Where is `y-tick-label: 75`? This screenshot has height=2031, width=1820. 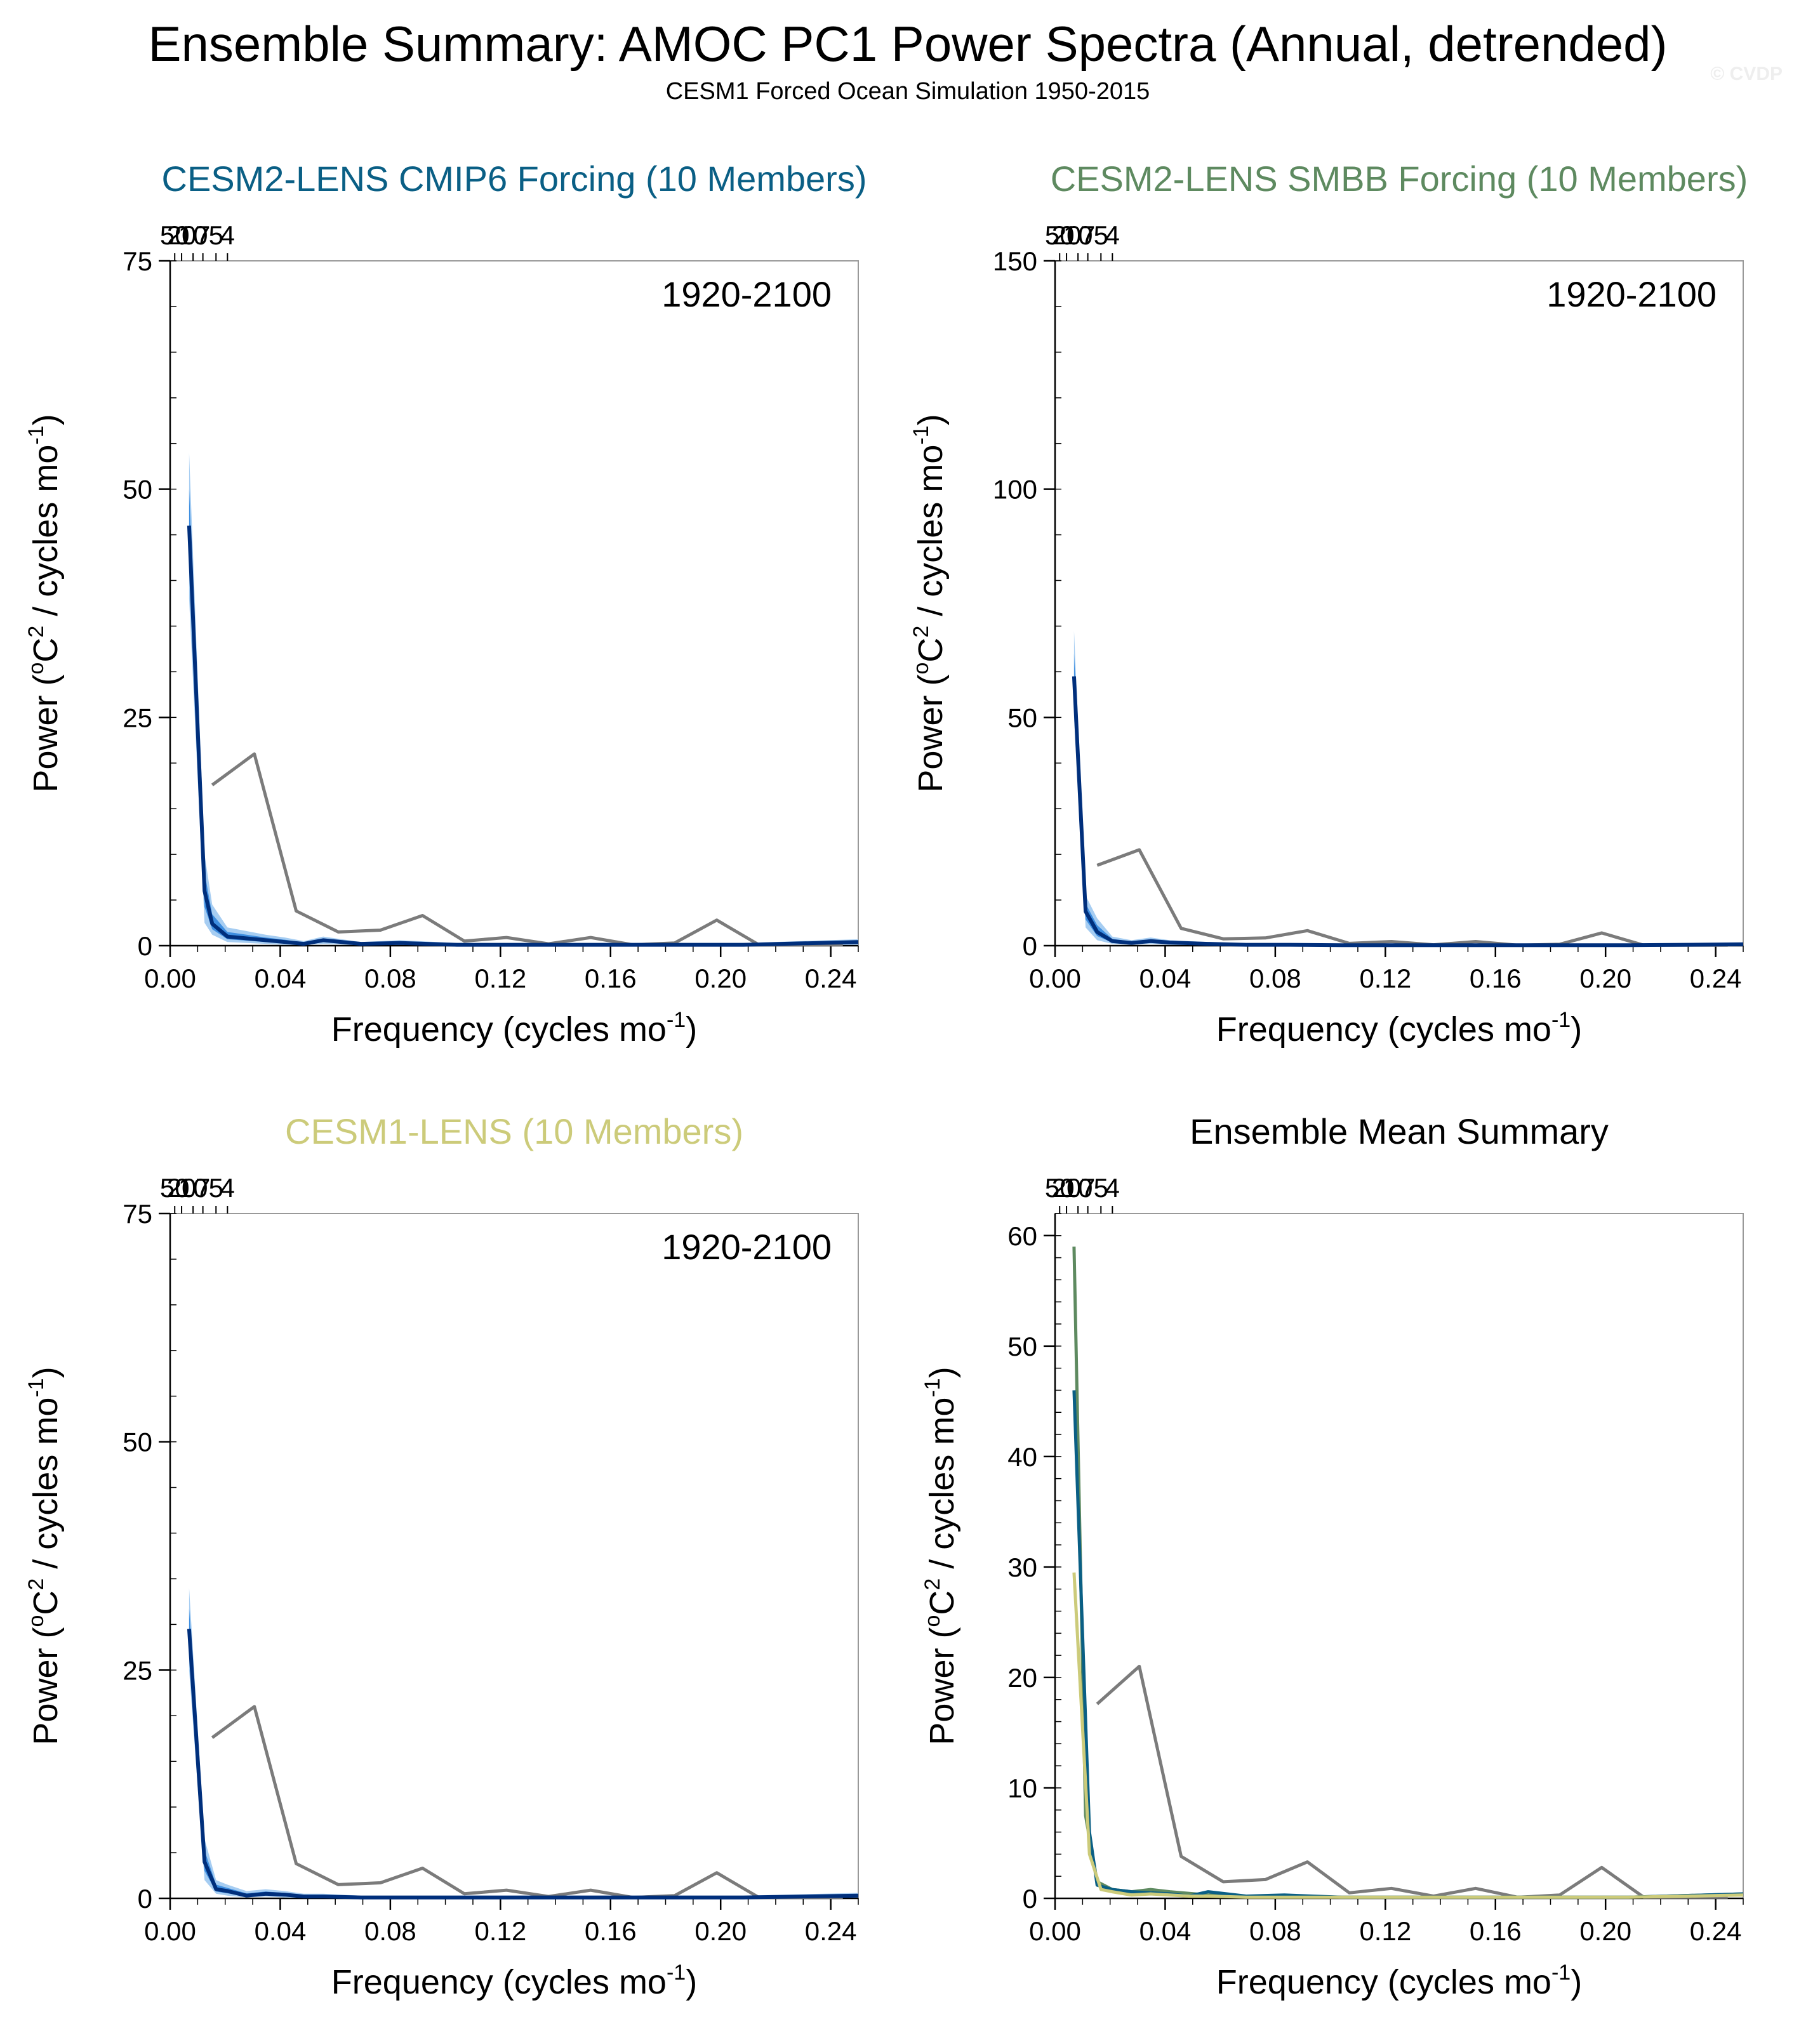 y-tick-label: 75 is located at coordinates (137, 261).